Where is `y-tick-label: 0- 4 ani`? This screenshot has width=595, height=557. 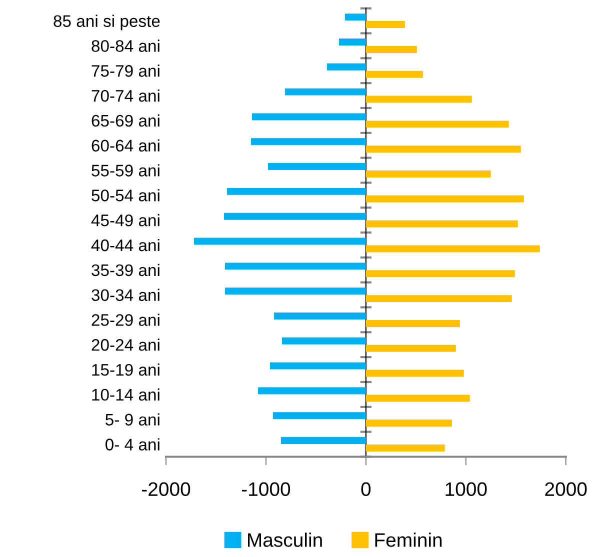
y-tick-label: 0- 4 ani is located at coordinates (133, 444).